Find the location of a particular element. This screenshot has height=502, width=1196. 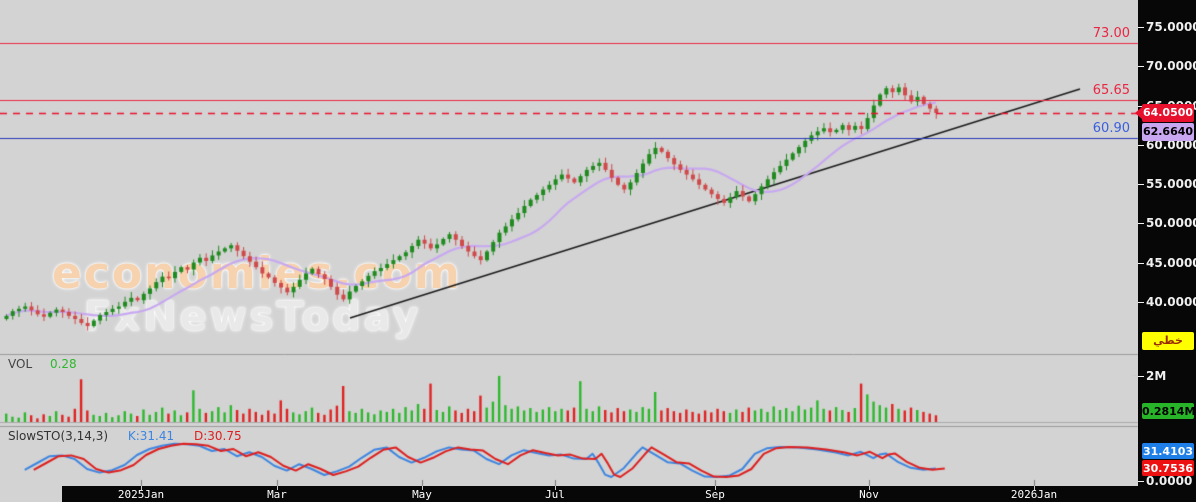

volume-axis-tick: 2M is located at coordinates (1152, 376).